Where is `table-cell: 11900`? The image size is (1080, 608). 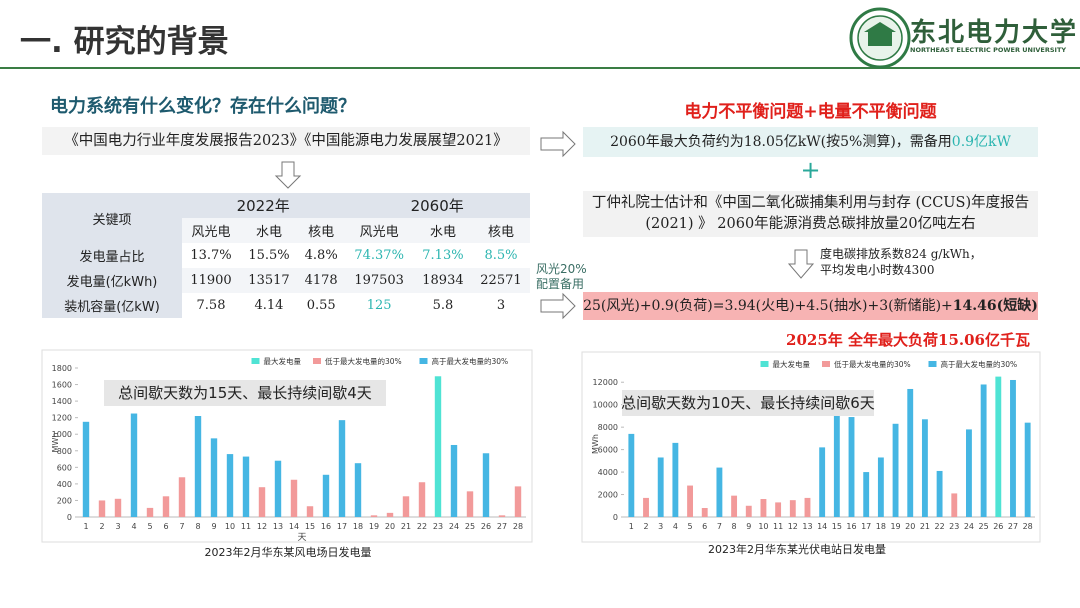
table-cell: 11900 is located at coordinates (211, 280).